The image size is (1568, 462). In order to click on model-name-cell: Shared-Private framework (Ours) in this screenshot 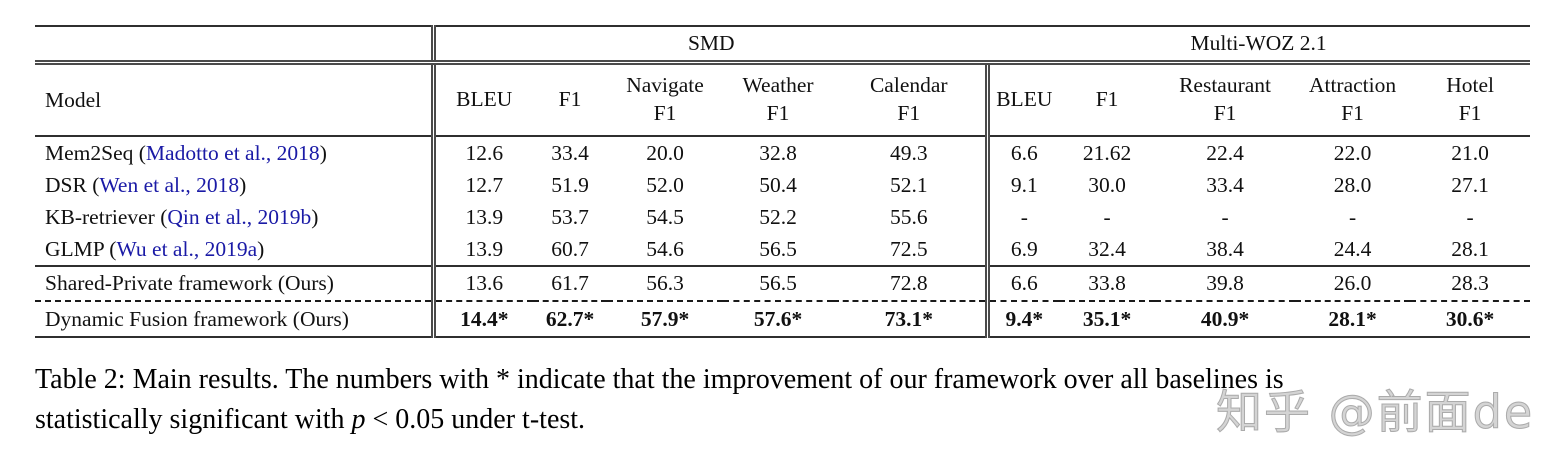, I will do `click(234, 283)`.